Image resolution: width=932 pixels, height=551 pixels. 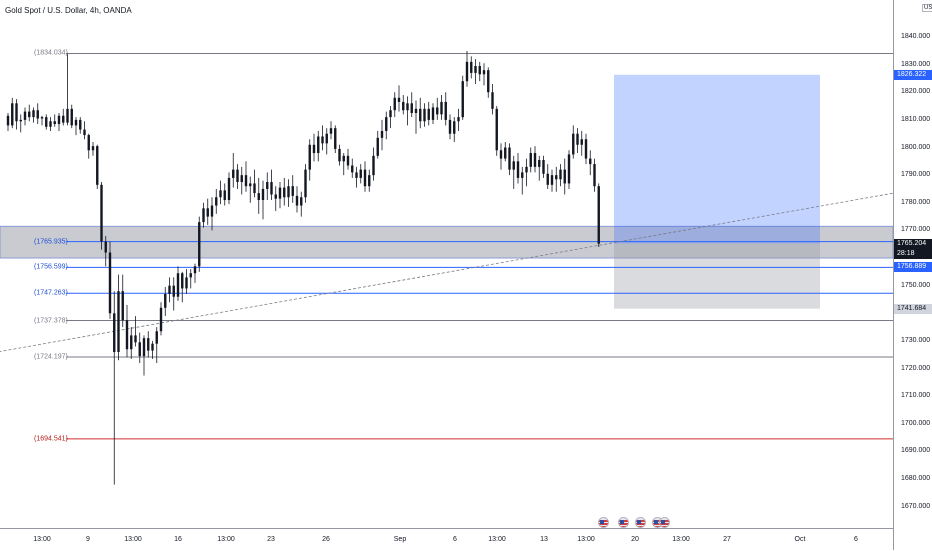 What do you see at coordinates (916, 119) in the screenshot?
I see `price-tick-label: 1810.000` at bounding box center [916, 119].